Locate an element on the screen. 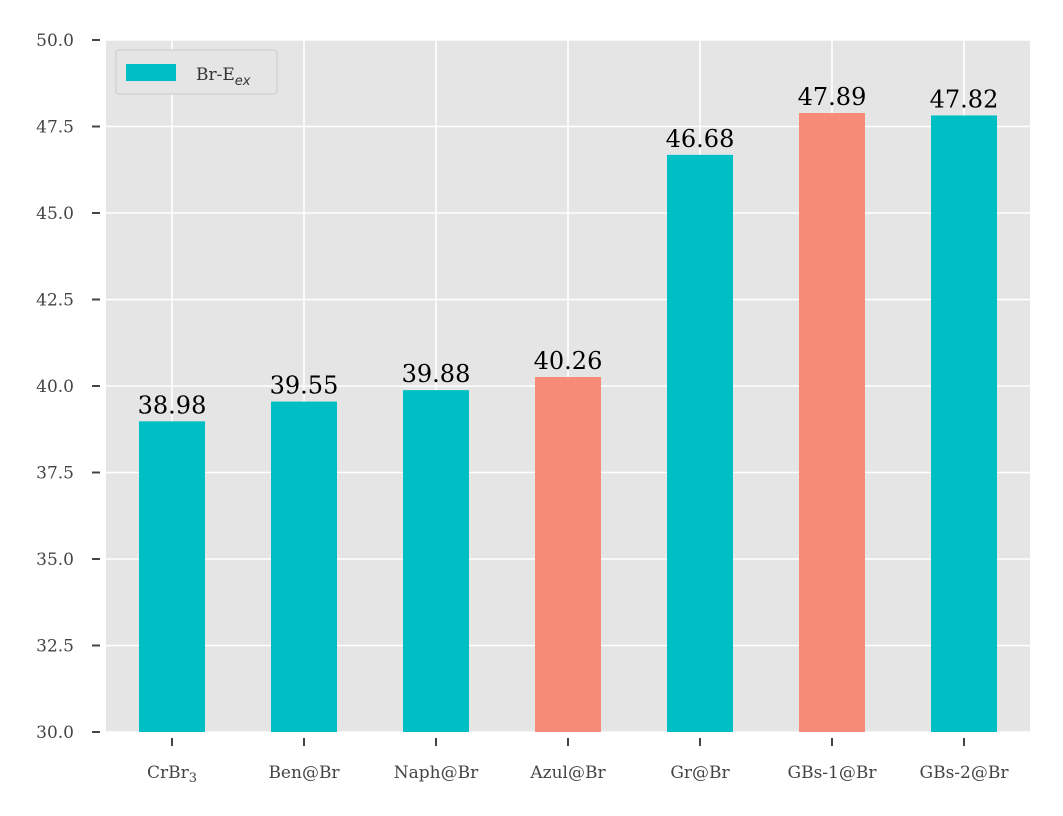 The height and width of the screenshot is (816, 1063). y-tick-label: 40.0 is located at coordinates (55, 387).